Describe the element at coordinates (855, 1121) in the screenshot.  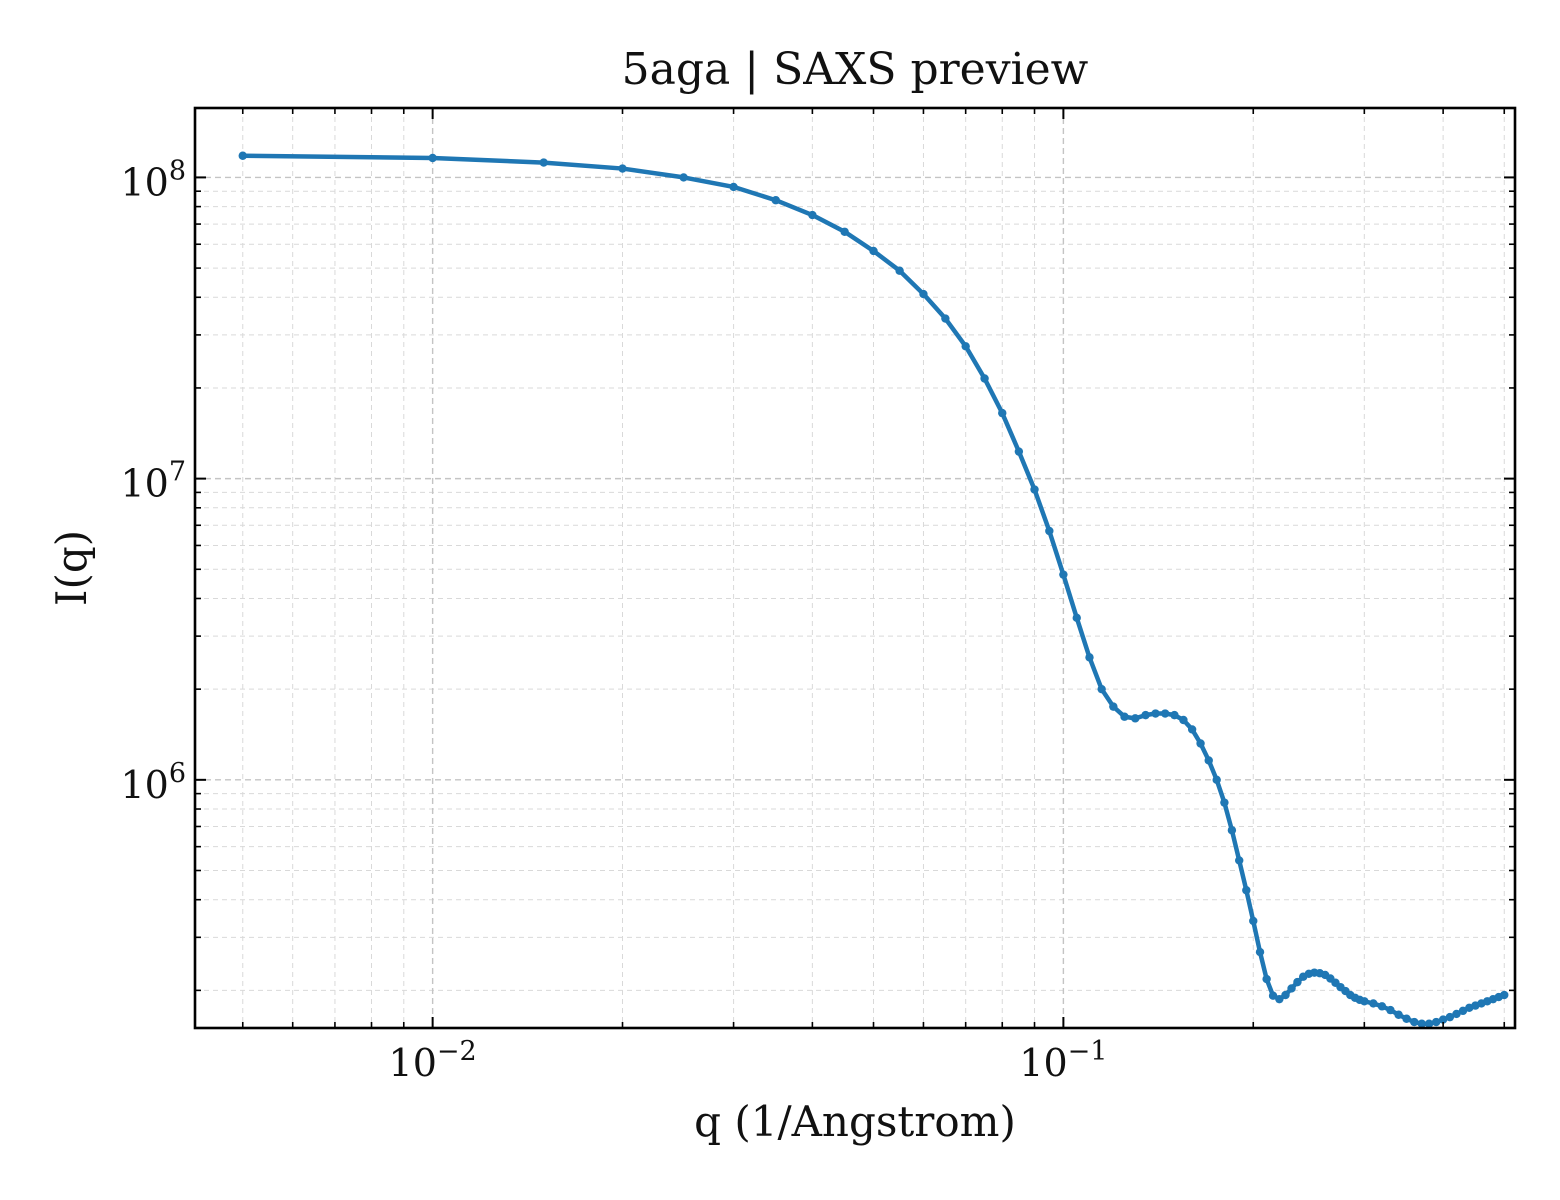
I see `x-axis-label: q (1/Angstrom)` at that location.